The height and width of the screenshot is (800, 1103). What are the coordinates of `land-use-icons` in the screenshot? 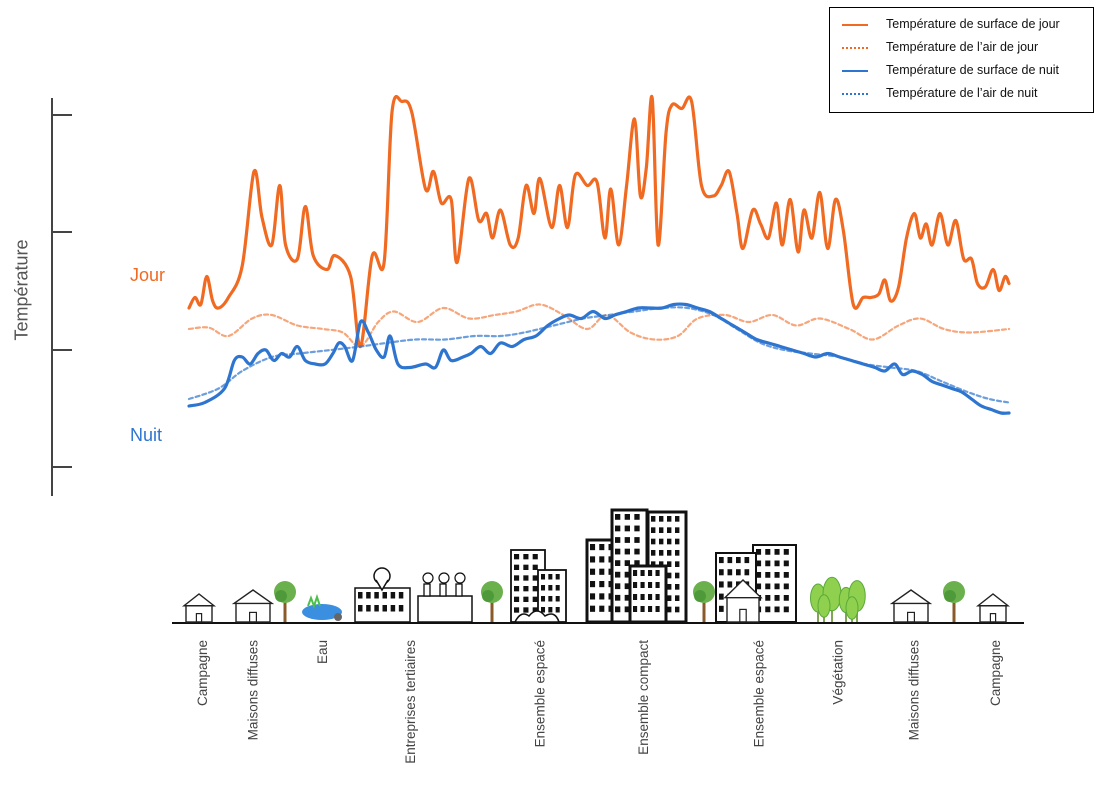 It's located at (596, 566).